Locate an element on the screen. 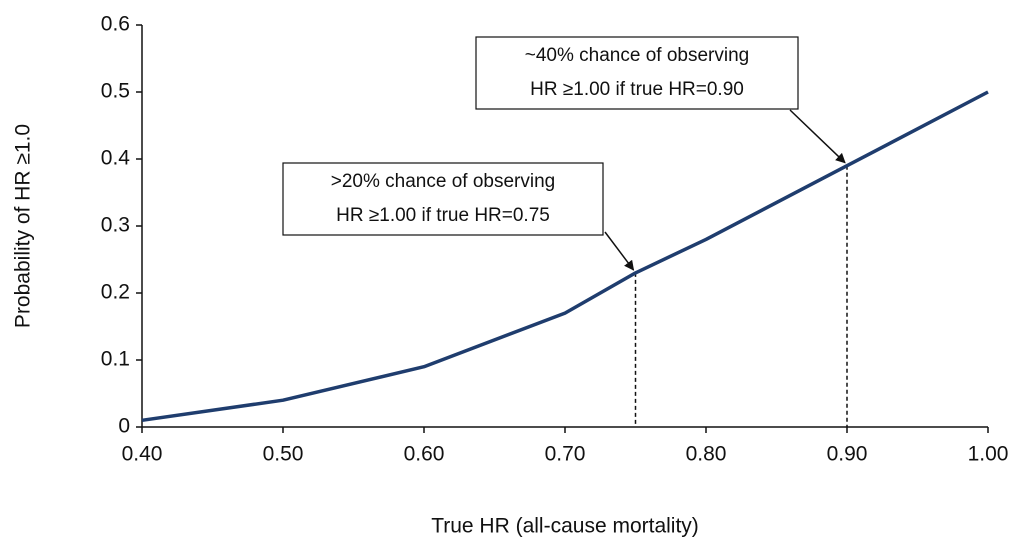  x-tick-label: 0.90 is located at coordinates (847, 454).